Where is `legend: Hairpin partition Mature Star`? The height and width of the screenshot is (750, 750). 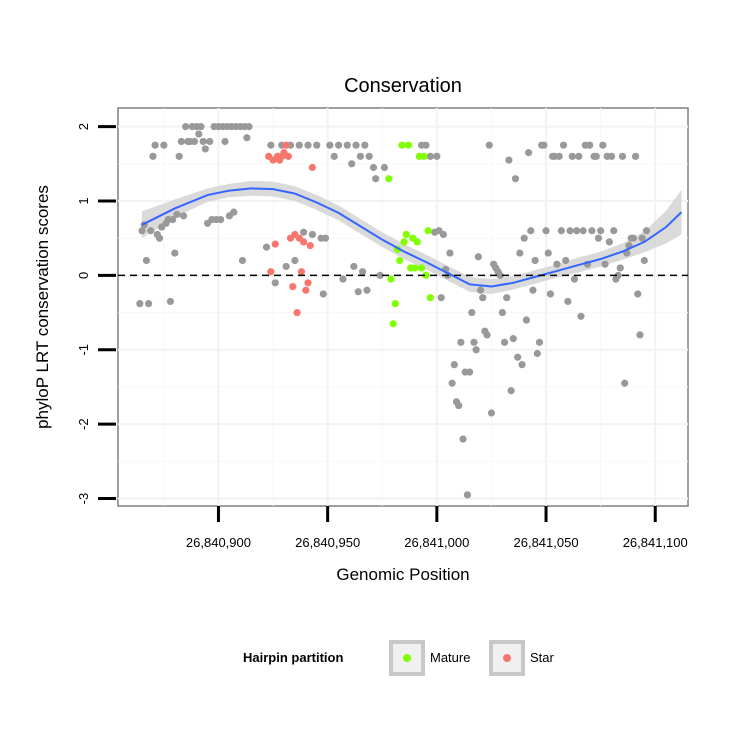
legend: Hairpin partition Mature Star is located at coordinates (399, 658).